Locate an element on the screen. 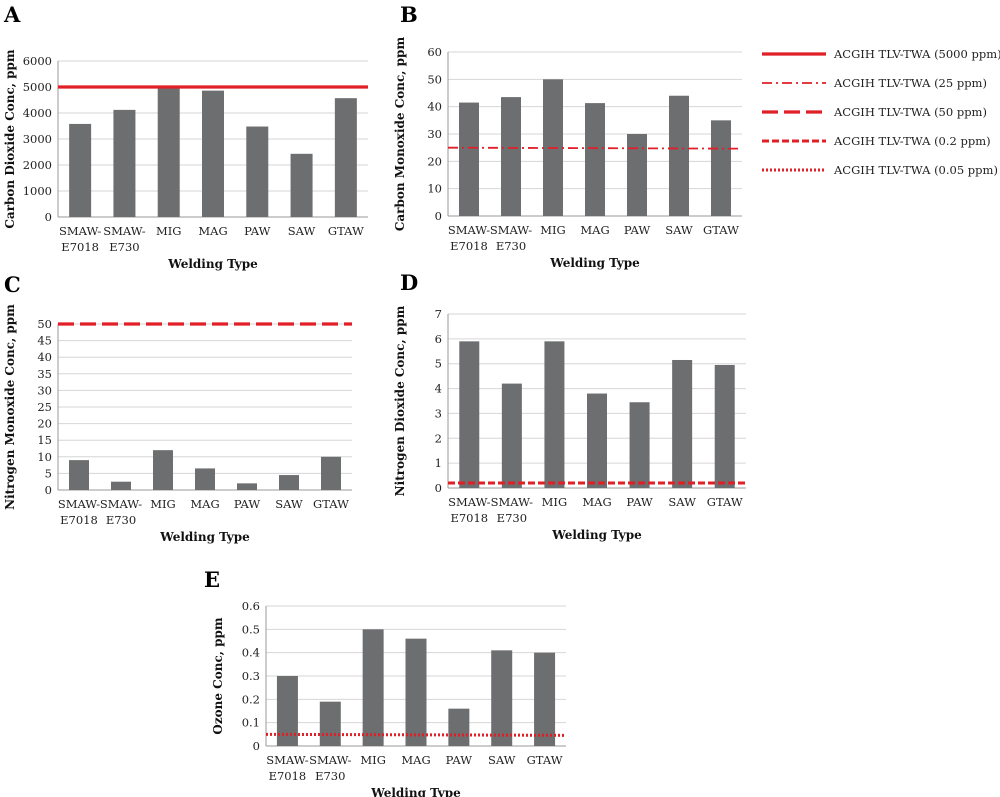  panel-letter: E is located at coordinates (212, 579).